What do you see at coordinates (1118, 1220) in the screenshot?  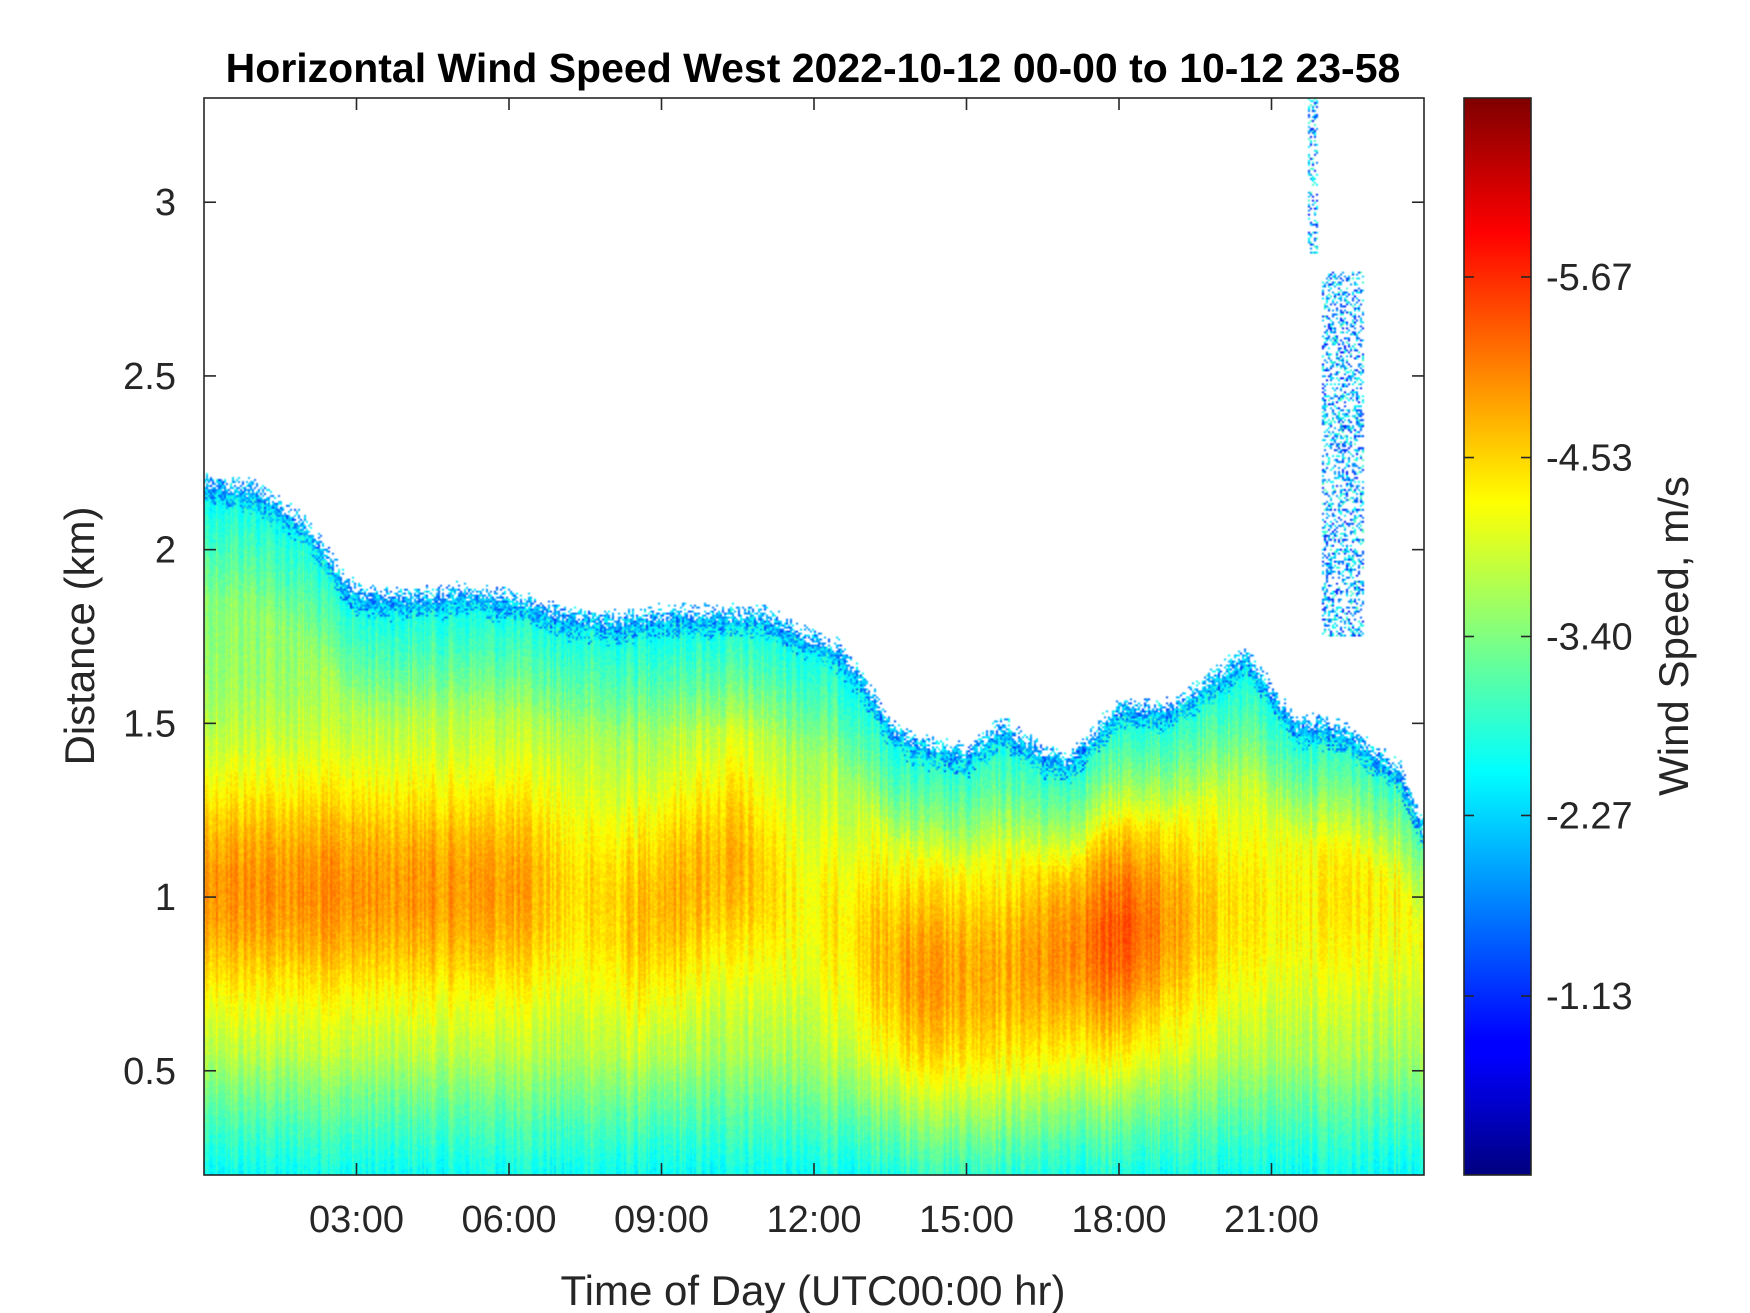 I see `x-tick-label: 18:00` at bounding box center [1118, 1220].